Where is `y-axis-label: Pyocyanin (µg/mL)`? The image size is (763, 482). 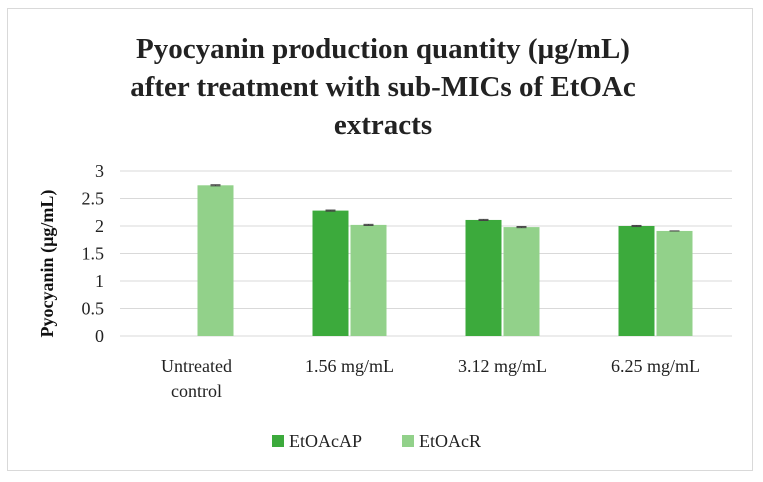
y-axis-label: Pyocyanin (µg/mL) is located at coordinates (47, 264).